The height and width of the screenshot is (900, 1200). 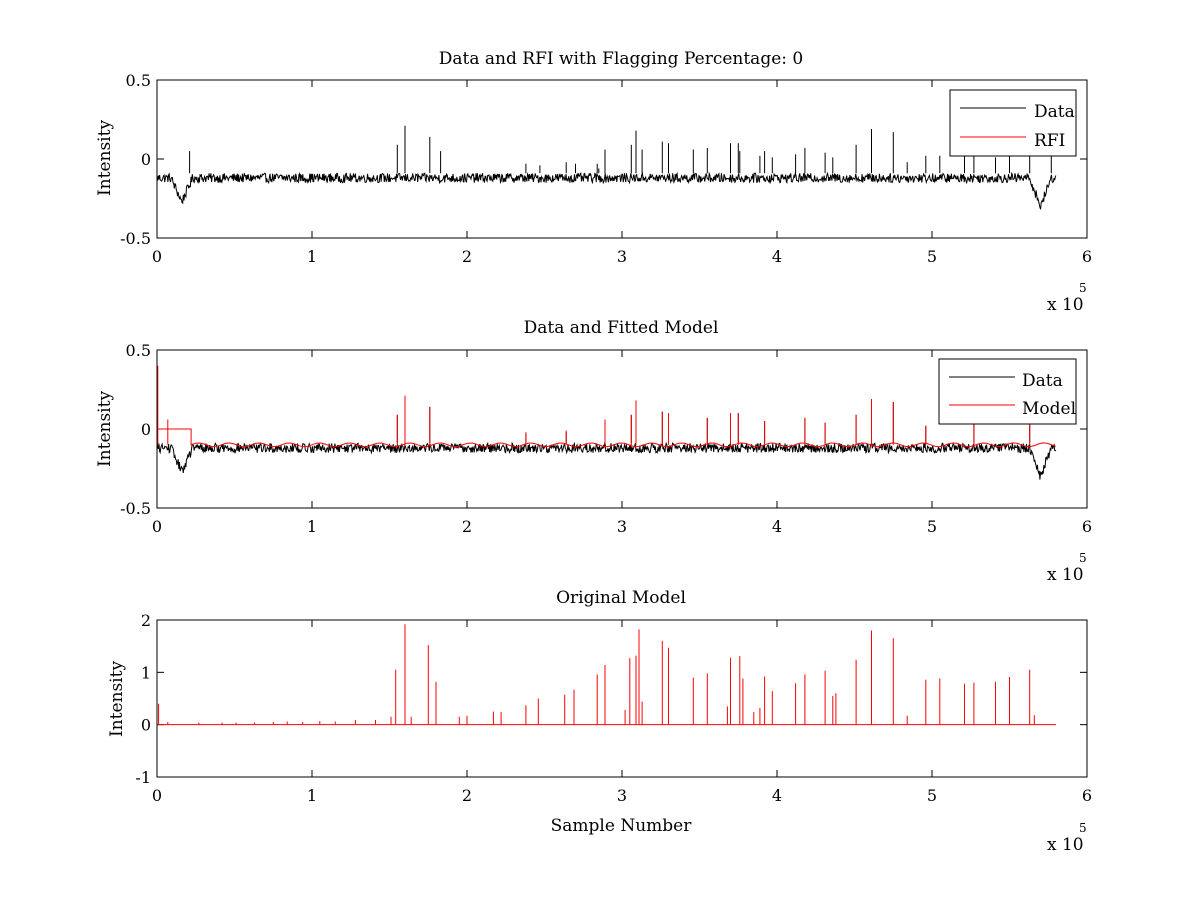 I want to click on panel-2-legend-label-data: Data, so click(x=1042, y=381).